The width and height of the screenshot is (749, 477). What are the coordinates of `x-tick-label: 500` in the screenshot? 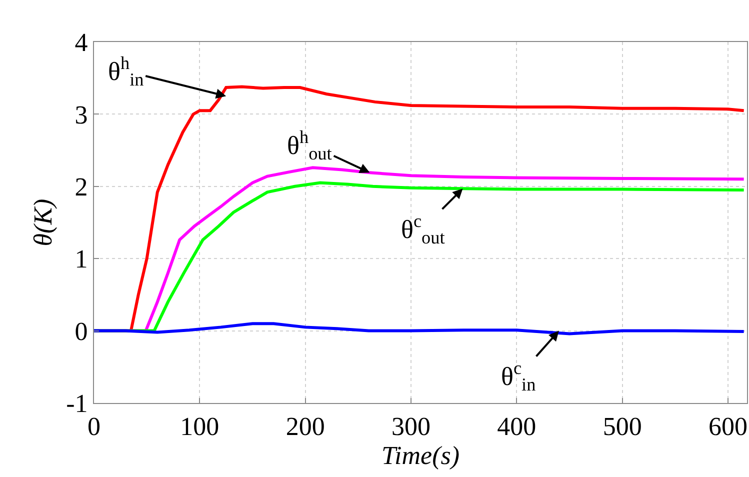 It's located at (622, 427).